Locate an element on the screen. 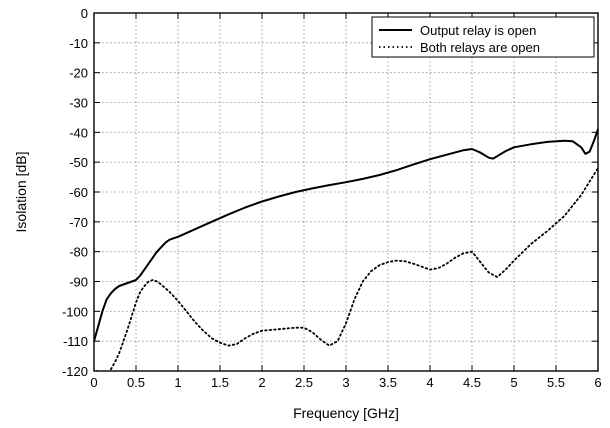  y-tick-label: -60 is located at coordinates (78, 192).